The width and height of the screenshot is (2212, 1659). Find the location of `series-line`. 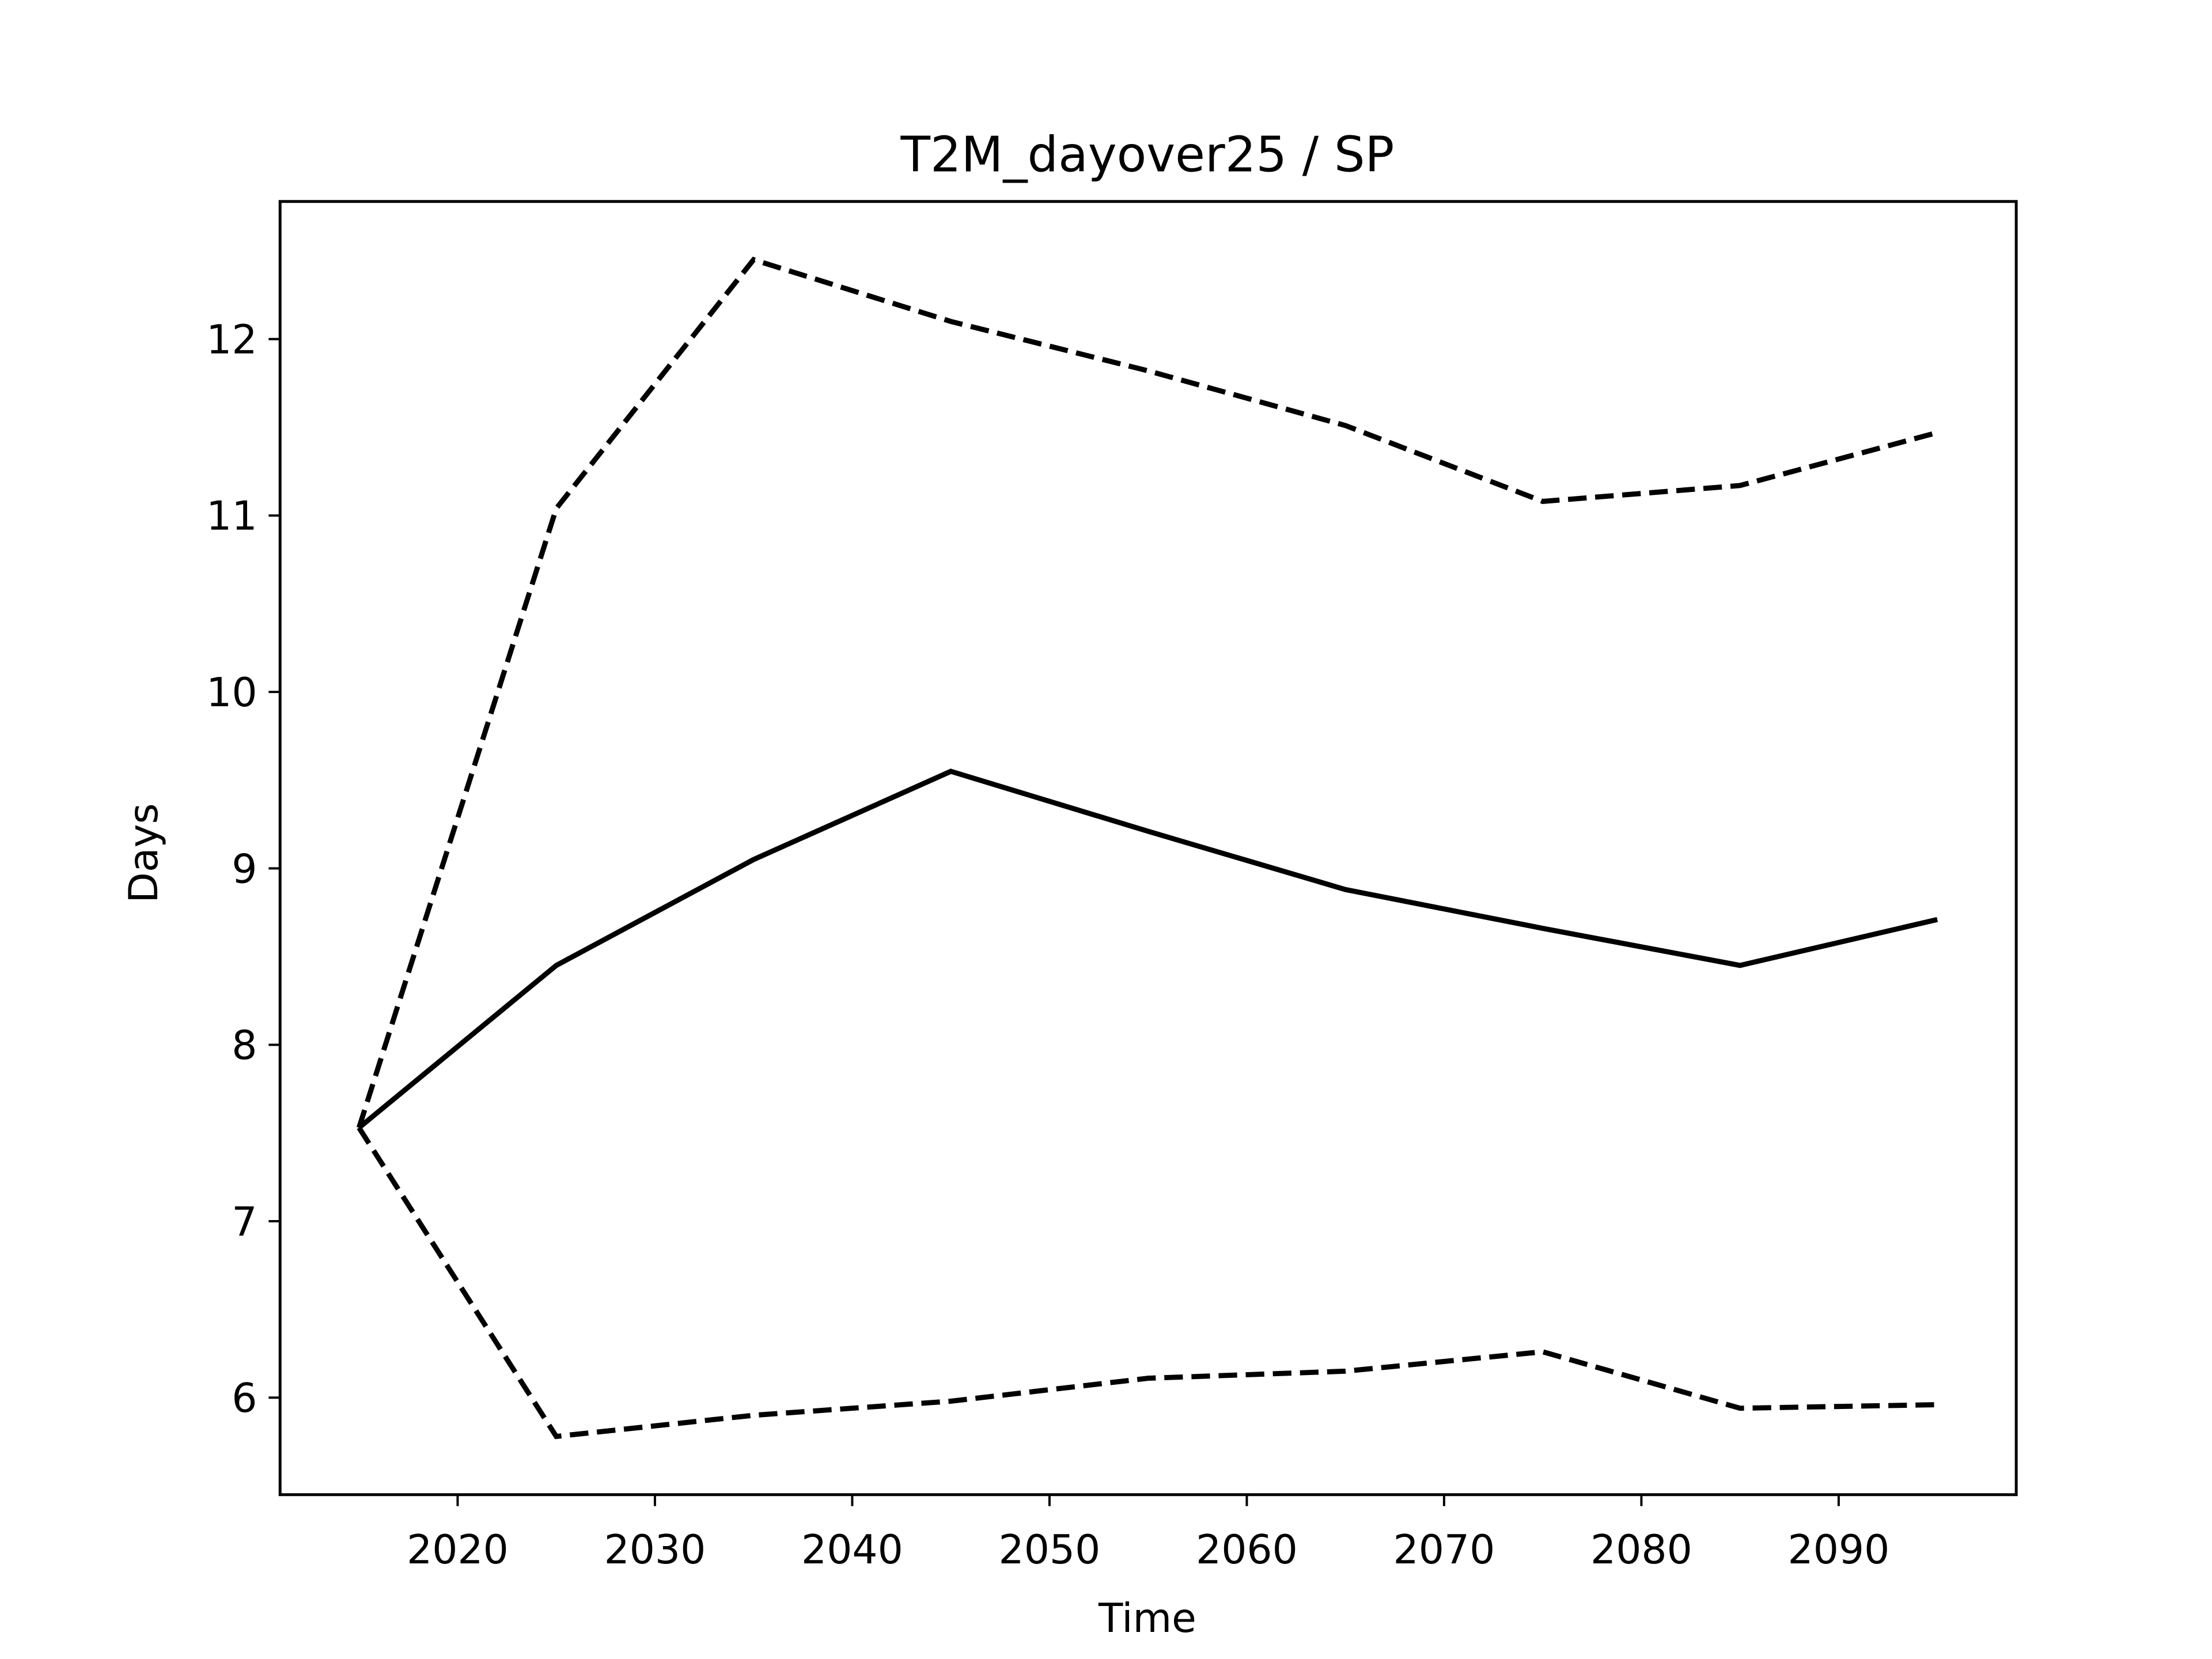

series-line is located at coordinates (1147, 1283).